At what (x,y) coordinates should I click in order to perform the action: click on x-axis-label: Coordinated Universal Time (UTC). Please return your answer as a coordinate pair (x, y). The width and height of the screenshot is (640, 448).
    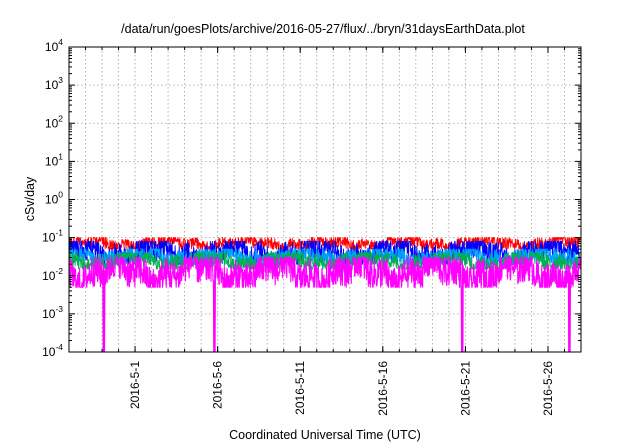
    Looking at the image, I should click on (325, 435).